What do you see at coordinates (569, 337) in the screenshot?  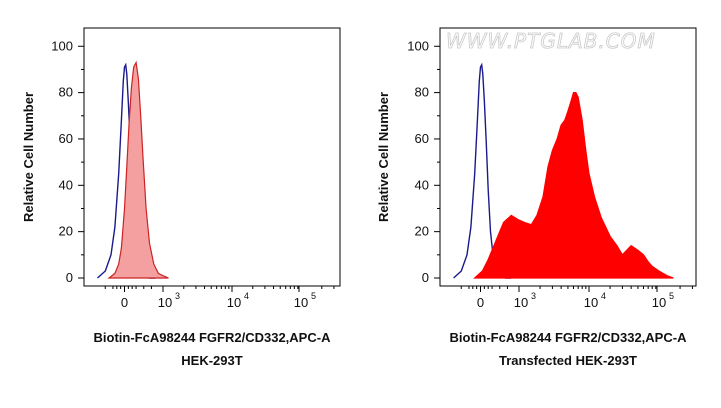 I see `x-axis-label-2: Biotin-FcA98244 FGFR2/CD332,APC-A` at bounding box center [569, 337].